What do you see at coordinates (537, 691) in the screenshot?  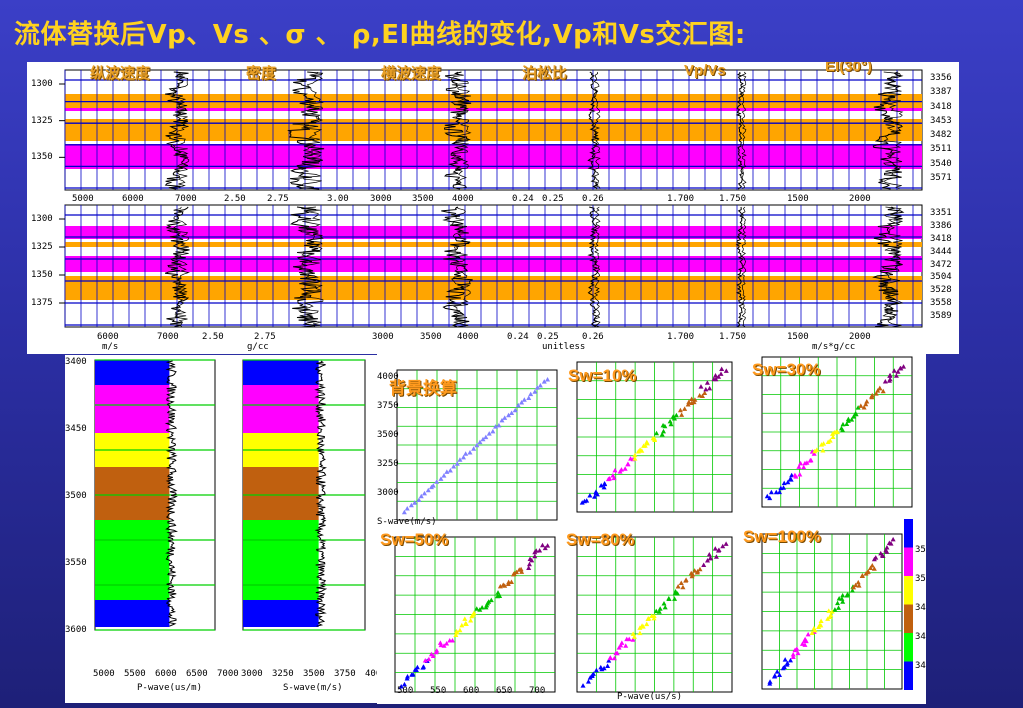 I see `crossplot-x-tick: 700` at bounding box center [537, 691].